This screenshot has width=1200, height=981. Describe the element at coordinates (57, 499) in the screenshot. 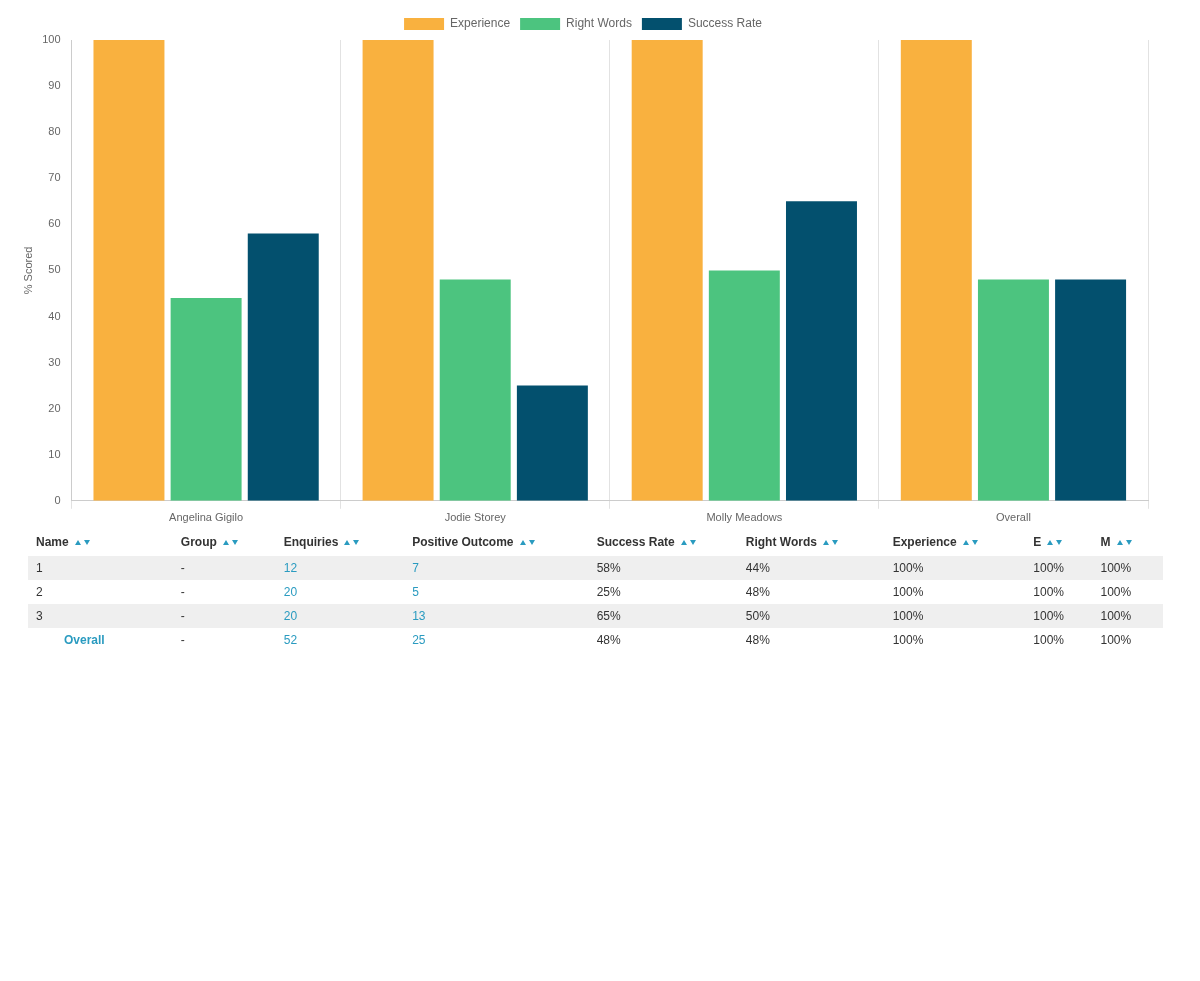

I see `y-tick-label: 0` at that location.